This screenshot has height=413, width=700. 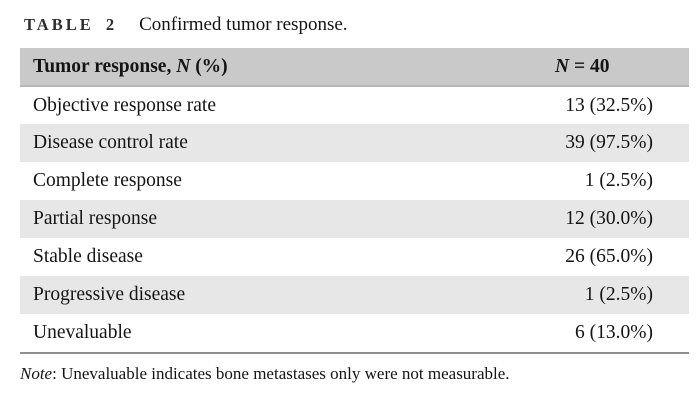 I want to click on table-row: Objective response rate 13 (32.5%), so click(x=354, y=105).